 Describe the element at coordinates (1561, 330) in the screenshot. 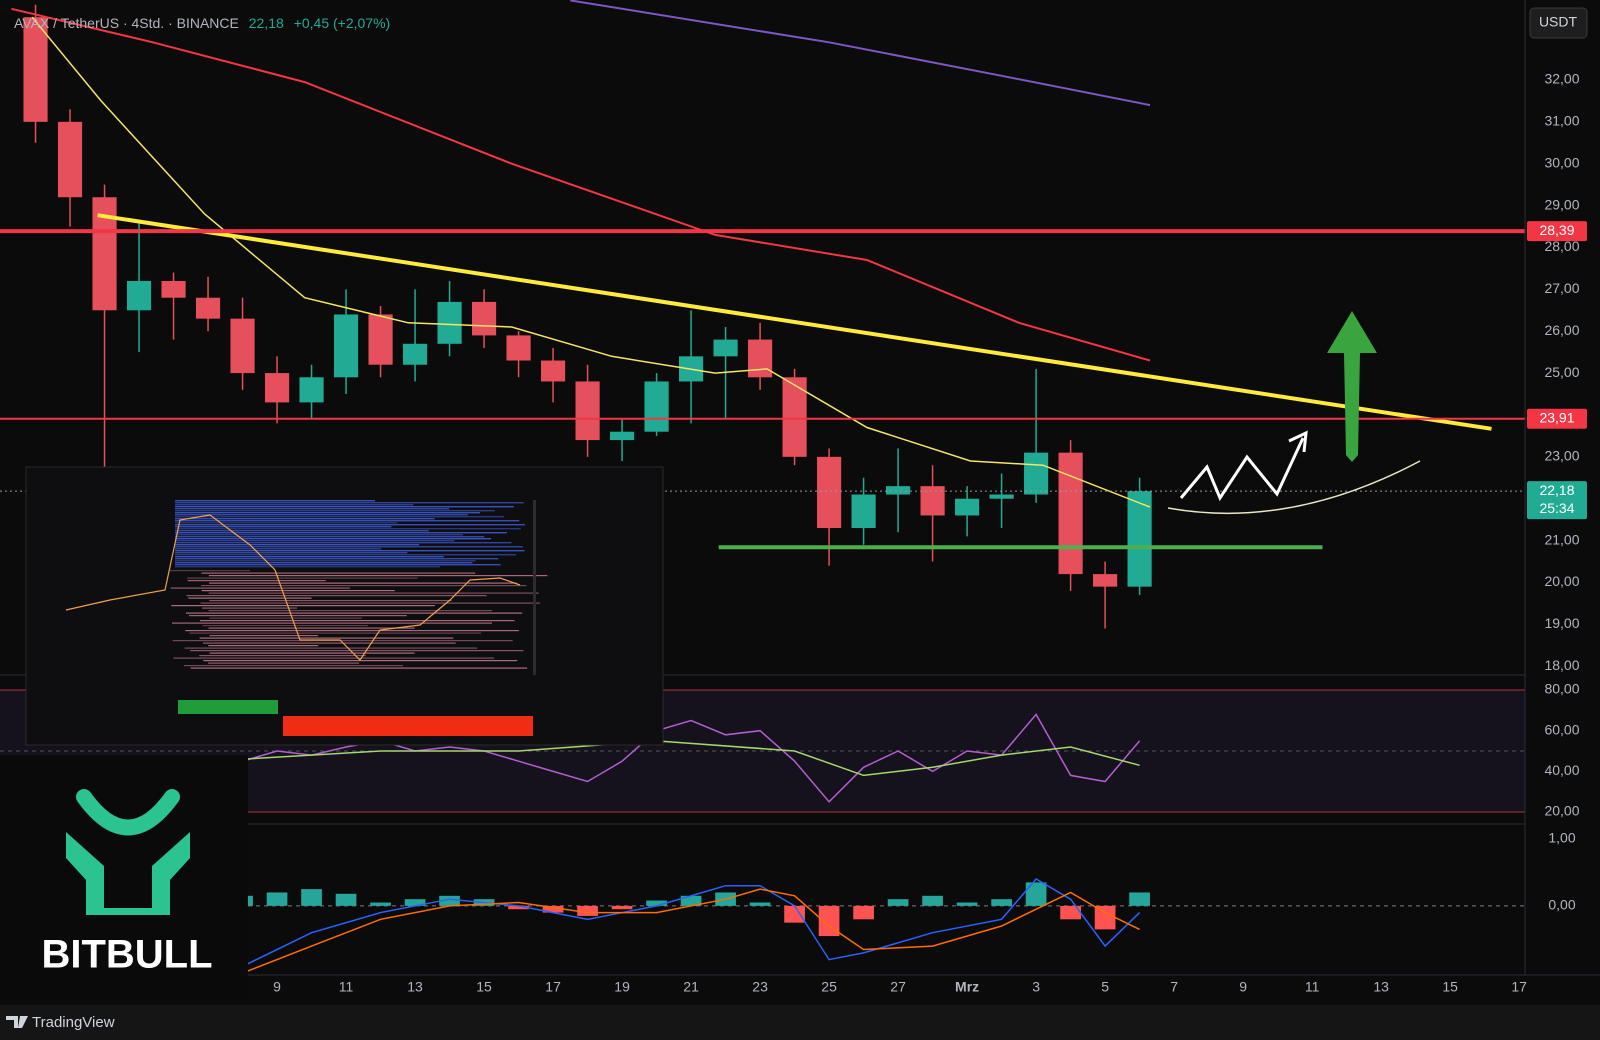

I see `y-tick-label: 26,00` at that location.